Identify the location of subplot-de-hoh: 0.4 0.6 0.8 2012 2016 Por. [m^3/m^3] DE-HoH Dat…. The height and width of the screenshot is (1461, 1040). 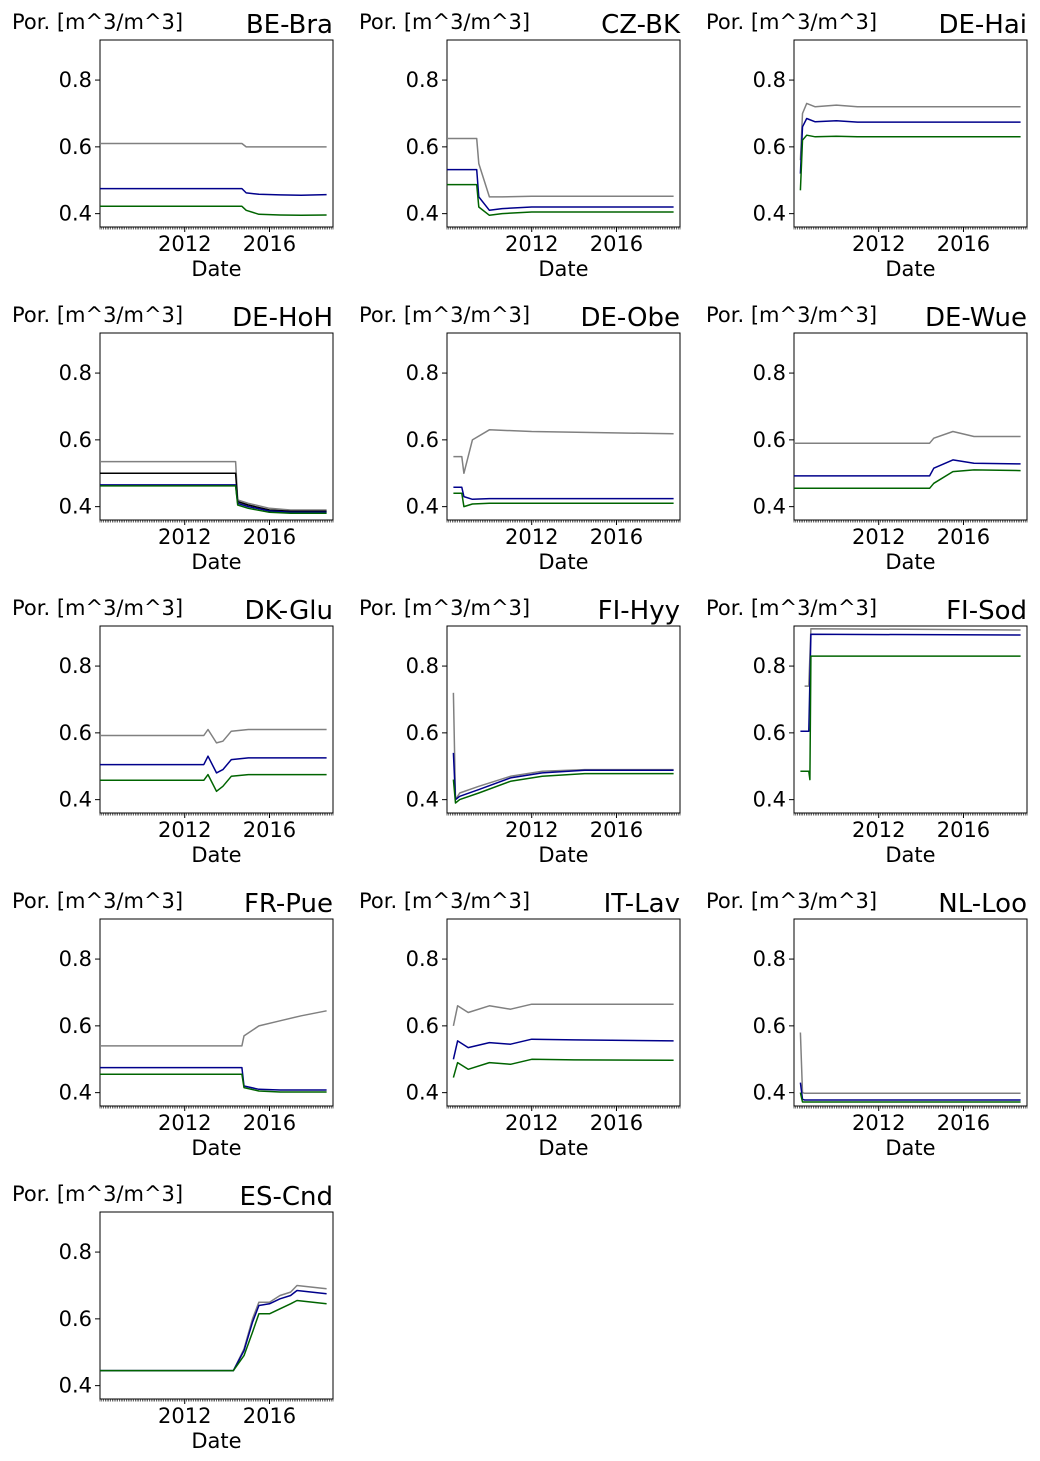
(173, 438).